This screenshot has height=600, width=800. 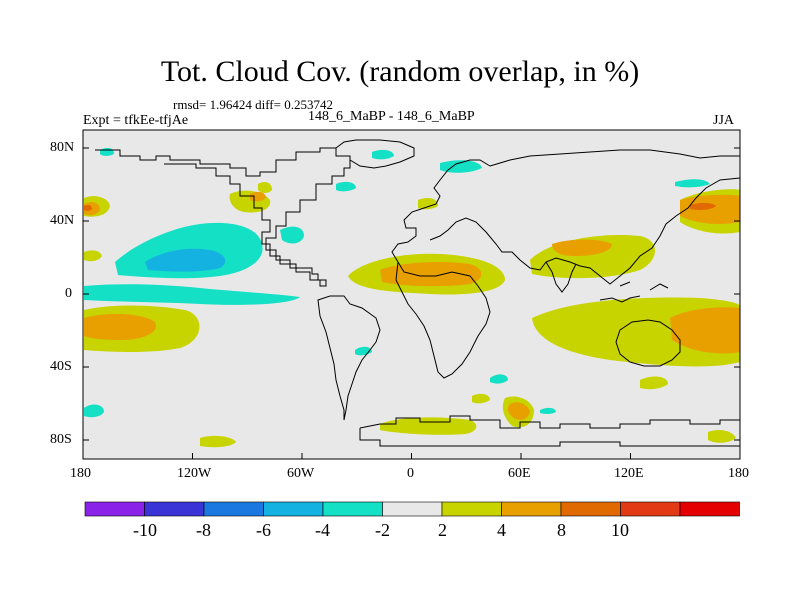 What do you see at coordinates (584, 217) in the screenshot?
I see `coastline-asia` at bounding box center [584, 217].